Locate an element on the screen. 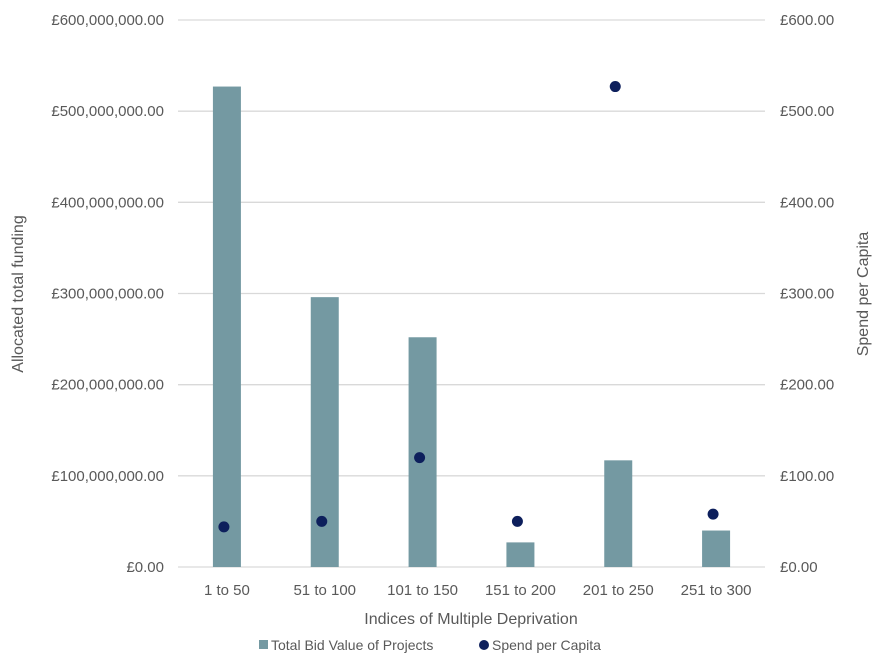 This screenshot has height=667, width=876. y2-tick-label: £300.00 is located at coordinates (807, 294).